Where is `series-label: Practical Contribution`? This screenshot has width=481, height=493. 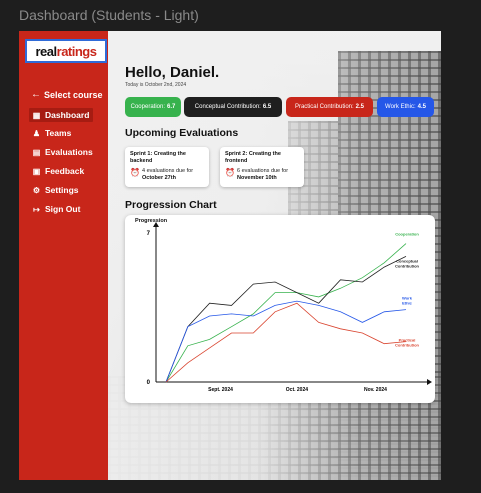
series-label: Practical Contribution is located at coordinates (407, 343).